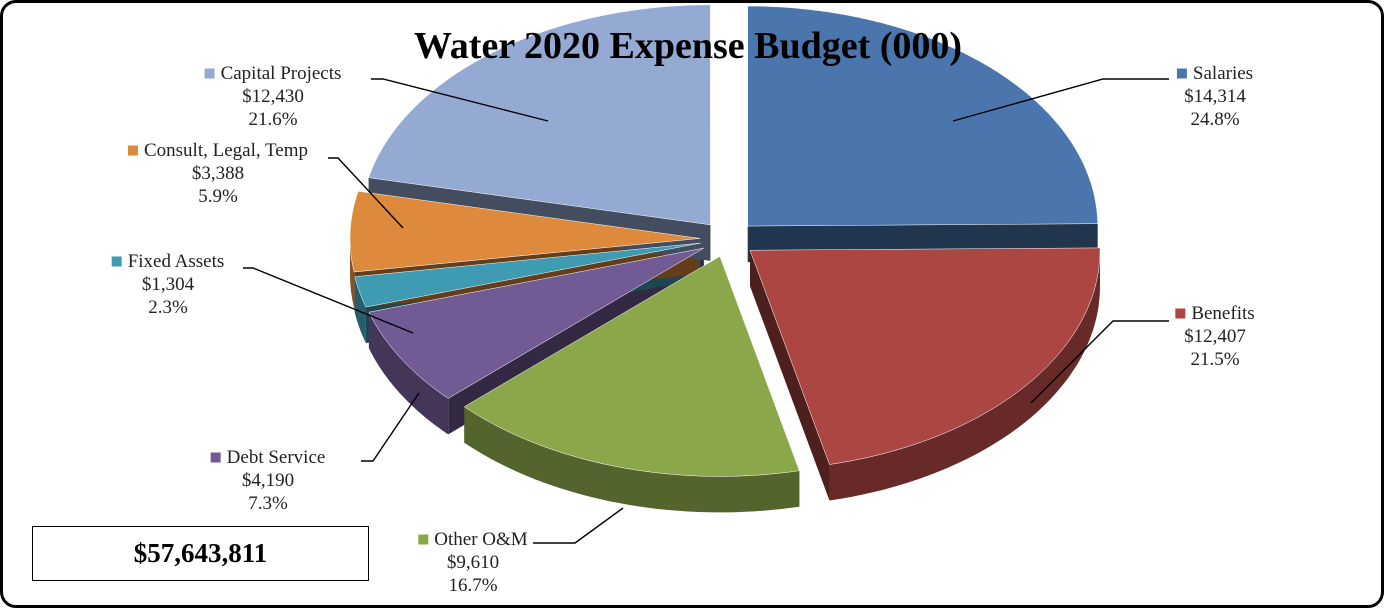  Describe the element at coordinates (215, 457) in the screenshot. I see `legend-key-debt-service` at that location.